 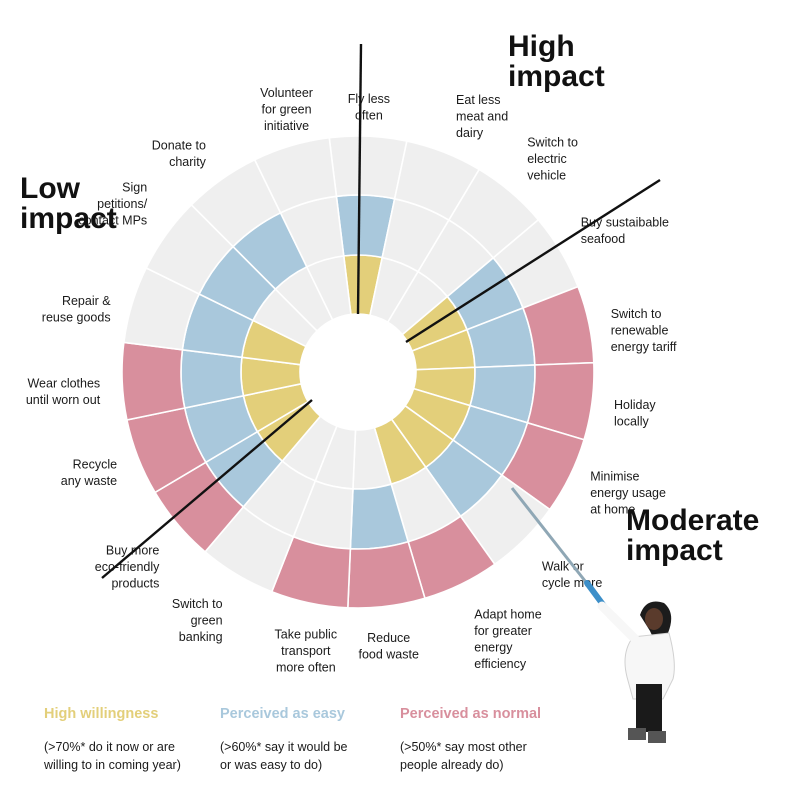 I want to click on label-volunteer: Volunteer for green initiative, so click(x=286, y=109).